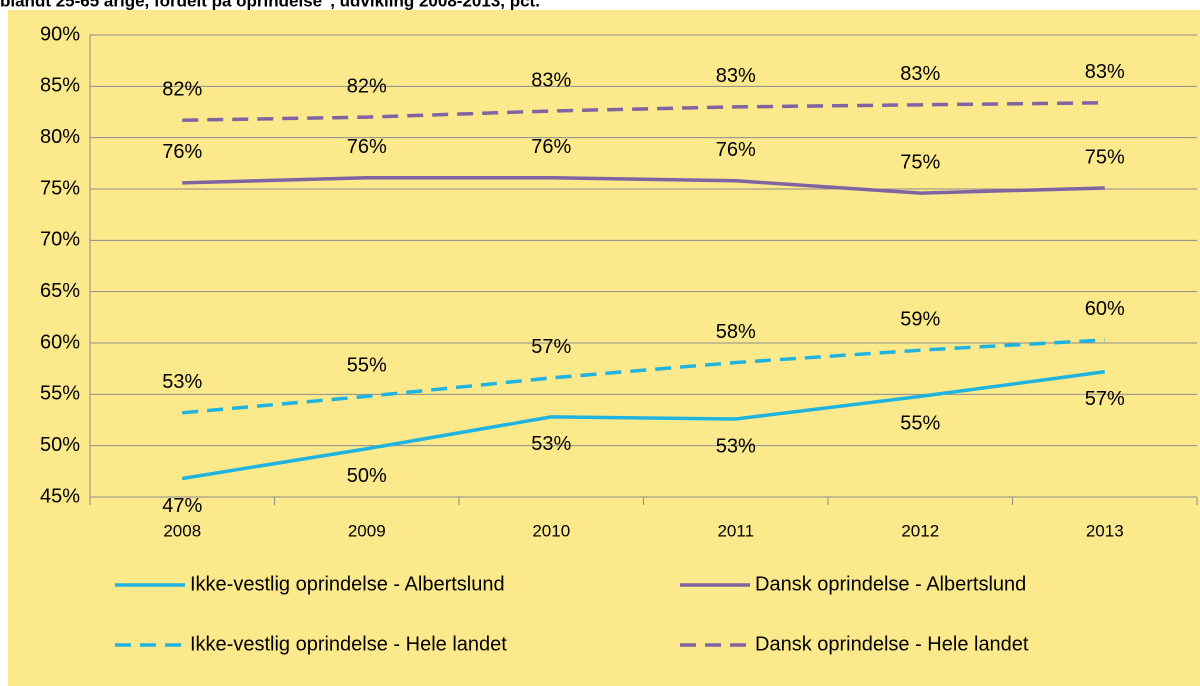 The width and height of the screenshot is (1200, 686). I want to click on data-label: 59%, so click(920, 319).